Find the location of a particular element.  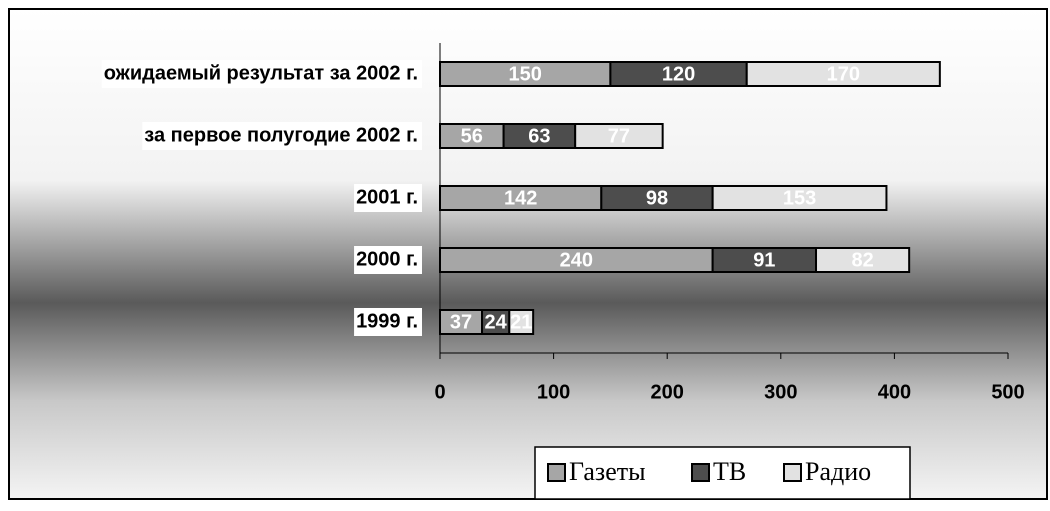

y-tick-label: за первое полугодие 2002 г. is located at coordinates (281, 135).